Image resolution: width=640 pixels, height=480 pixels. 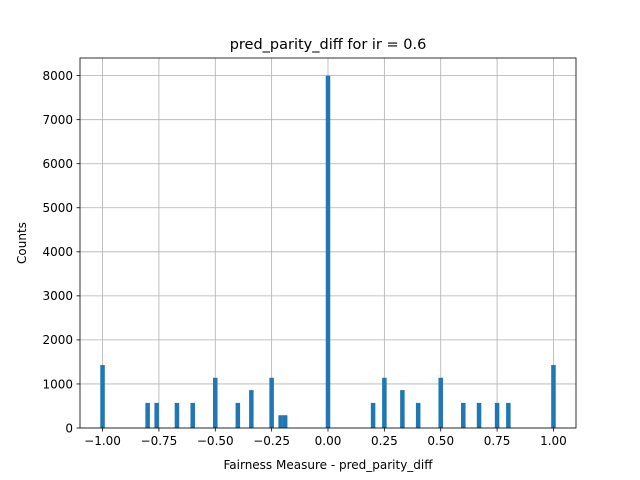 What do you see at coordinates (57, 76) in the screenshot?
I see `y-tick-label: 8000` at bounding box center [57, 76].